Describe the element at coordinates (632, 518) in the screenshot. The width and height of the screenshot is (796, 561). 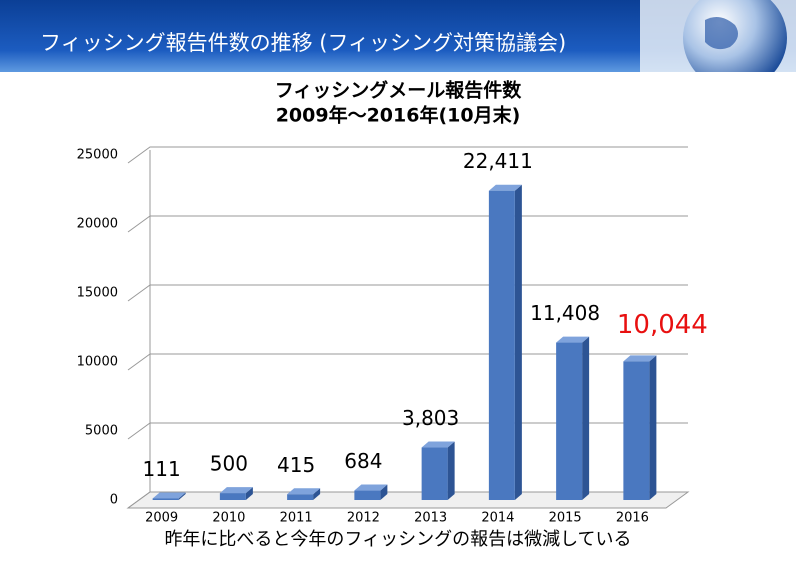
I see `x-tick-label: 2016` at that location.